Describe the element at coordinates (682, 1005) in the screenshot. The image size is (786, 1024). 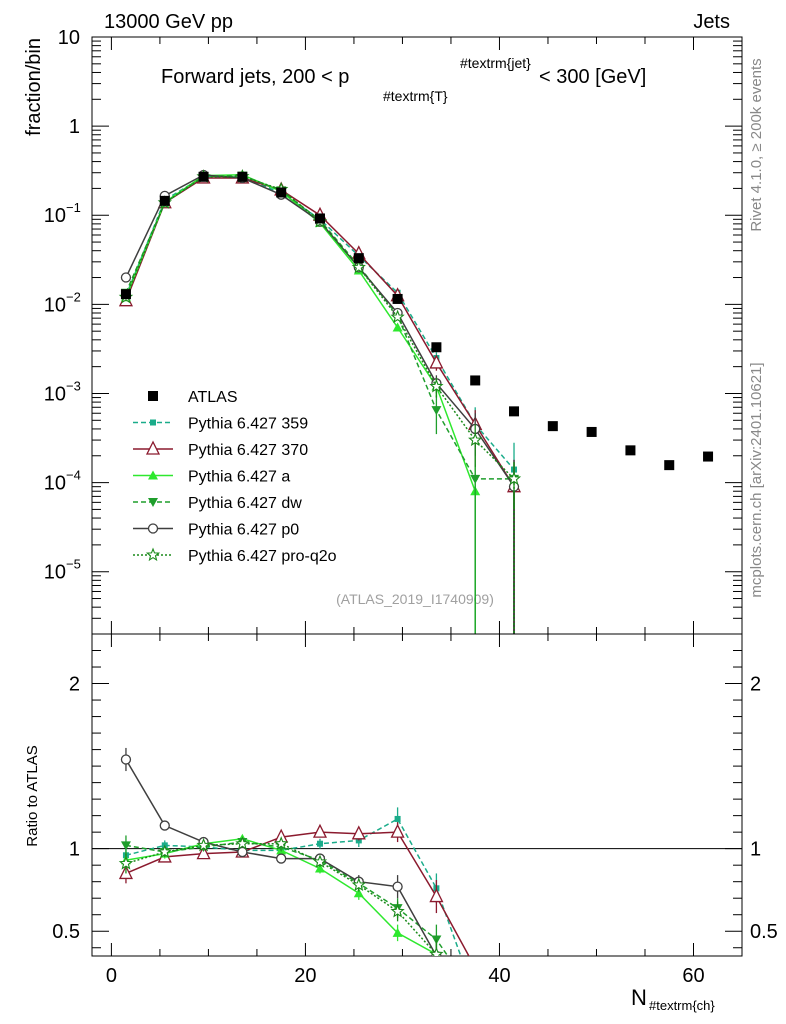
I see `x-axis-label-sub: #textrm{ch}` at that location.